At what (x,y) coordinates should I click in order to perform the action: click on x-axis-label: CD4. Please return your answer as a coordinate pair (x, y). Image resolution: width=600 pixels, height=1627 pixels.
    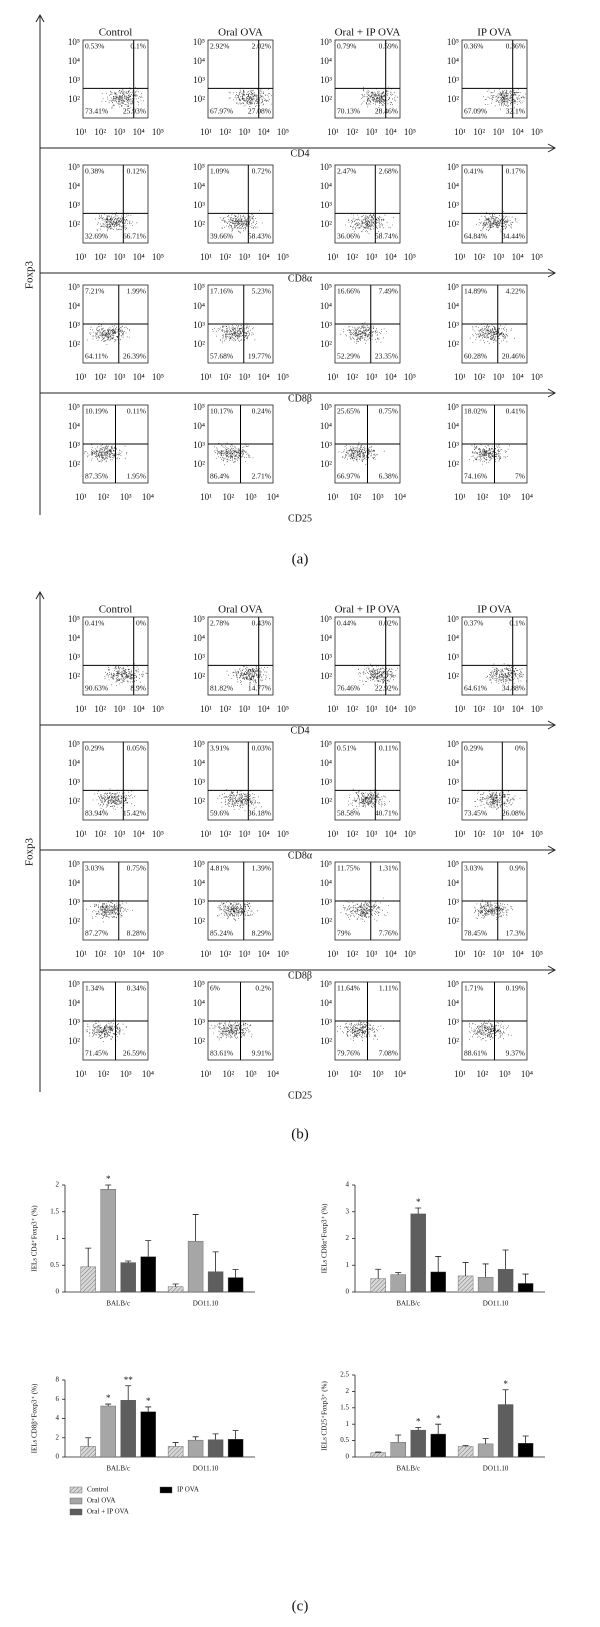
    Looking at the image, I should click on (300, 730).